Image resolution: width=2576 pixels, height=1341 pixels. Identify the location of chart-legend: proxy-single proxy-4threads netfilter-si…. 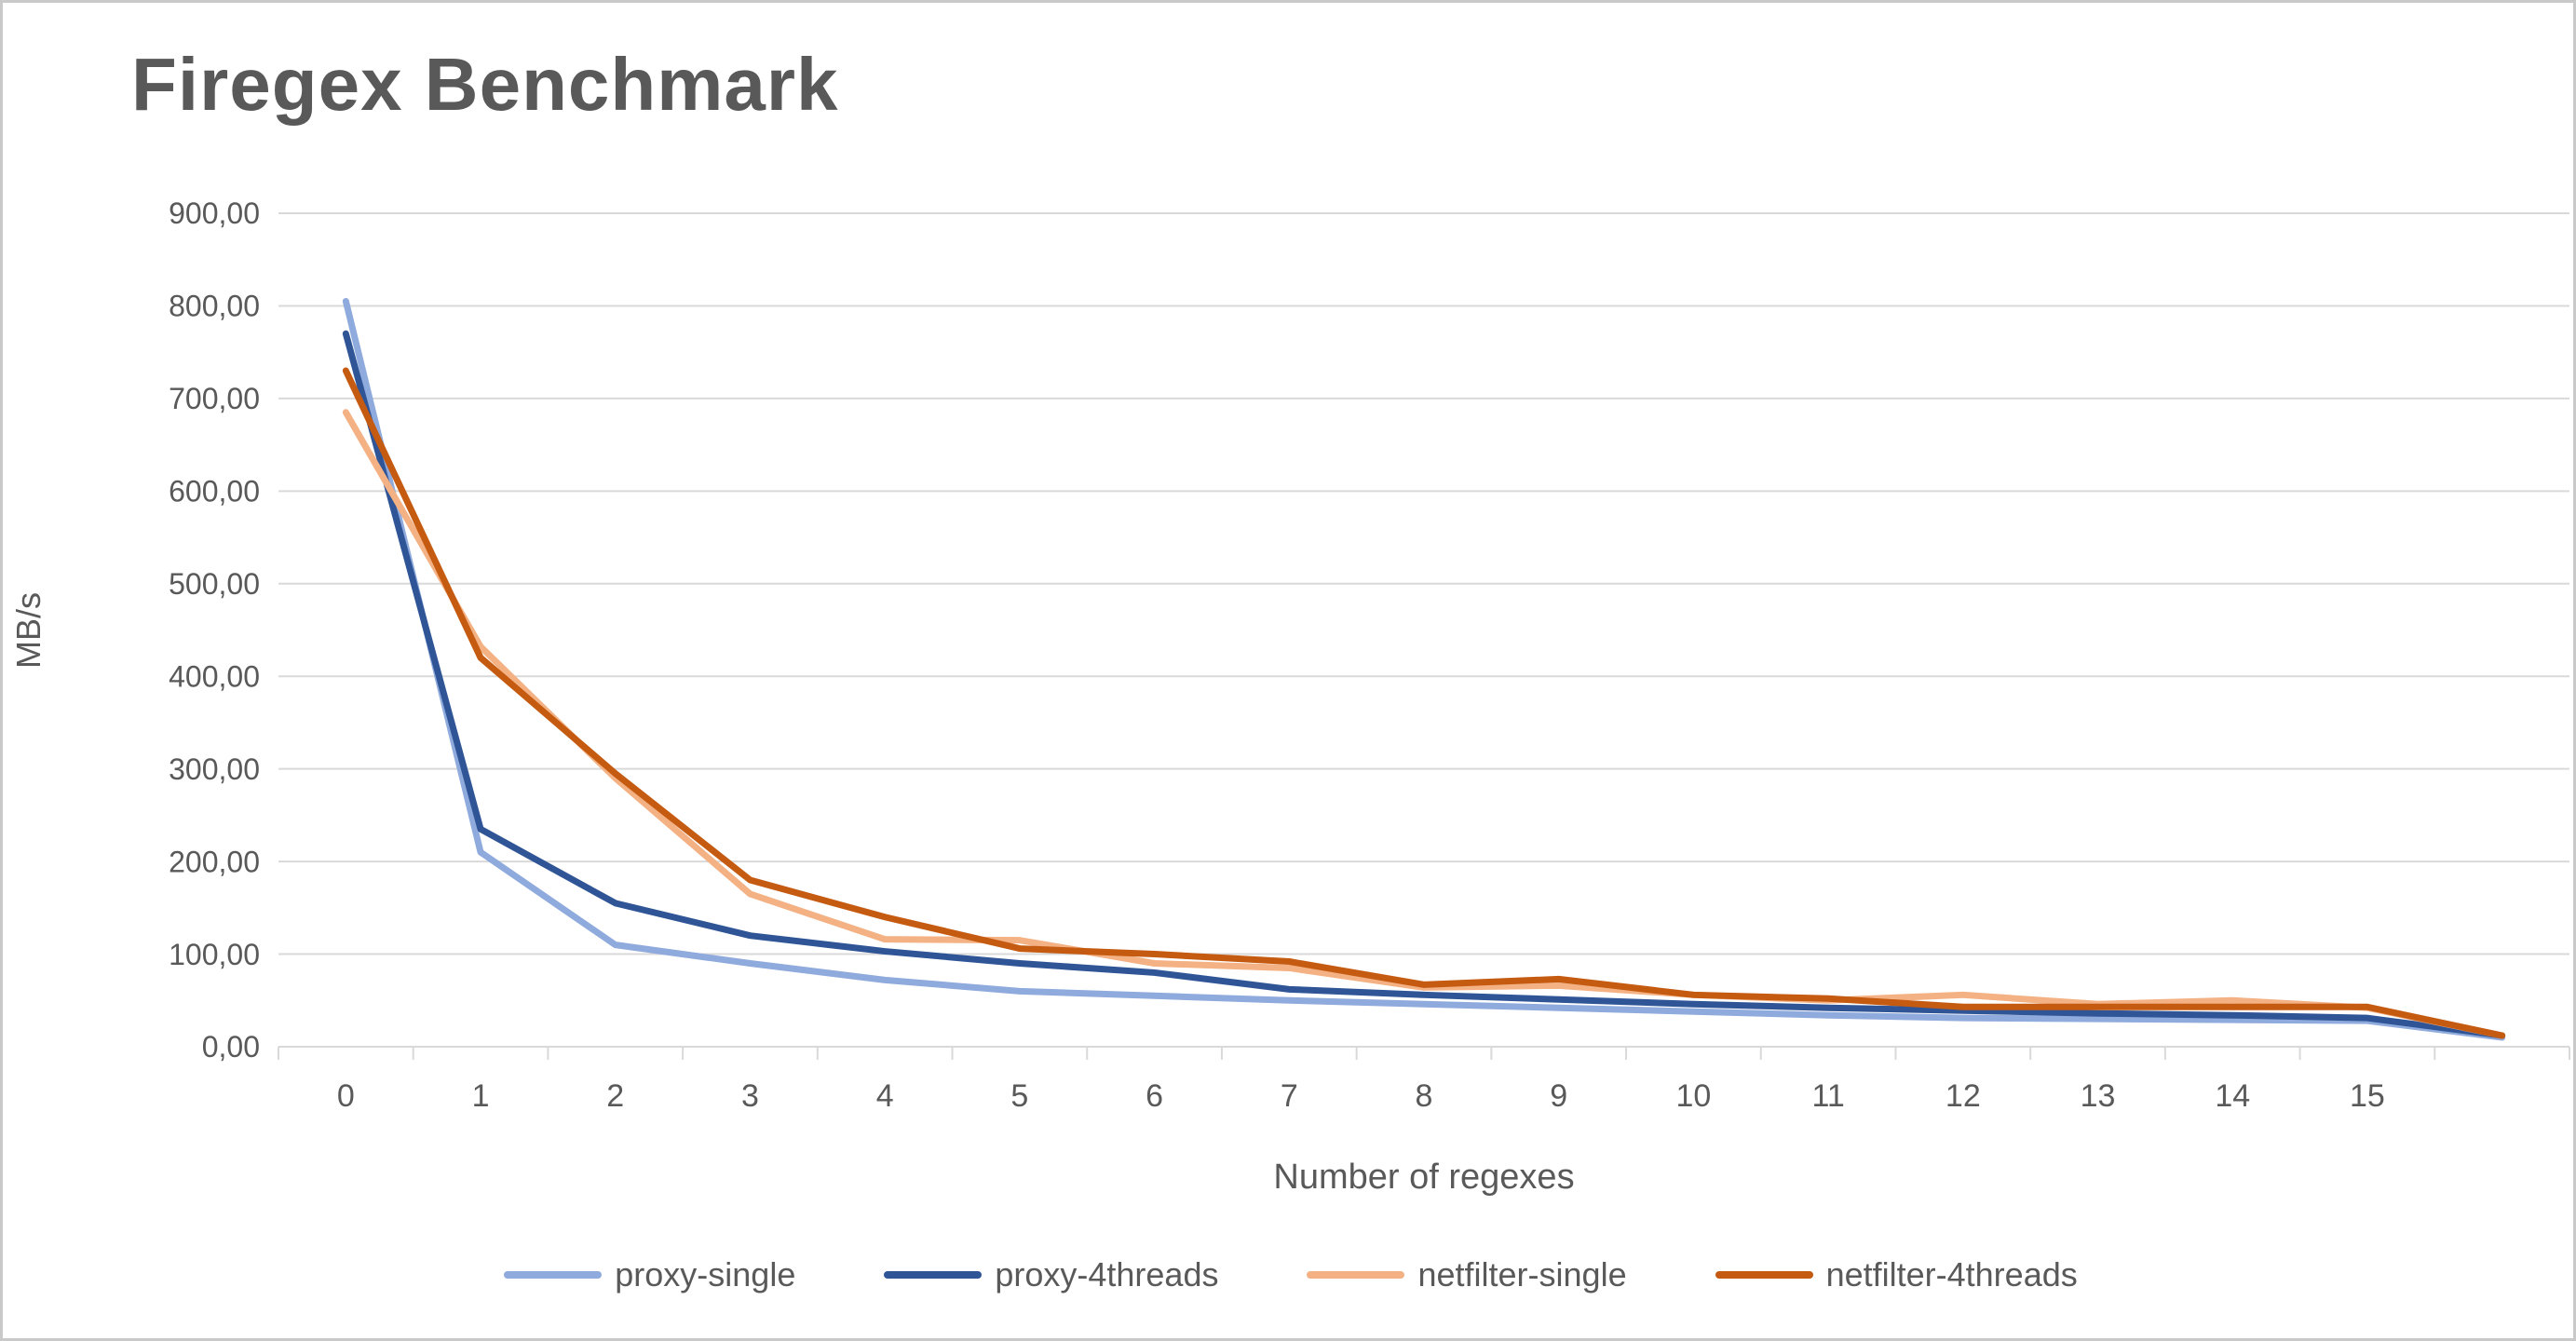
(1288, 1274).